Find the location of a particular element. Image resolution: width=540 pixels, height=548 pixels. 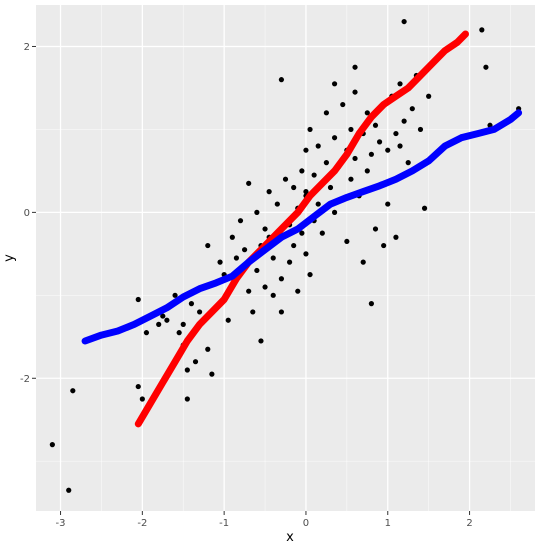

y-tick-label: 2 is located at coordinates (27, 47).